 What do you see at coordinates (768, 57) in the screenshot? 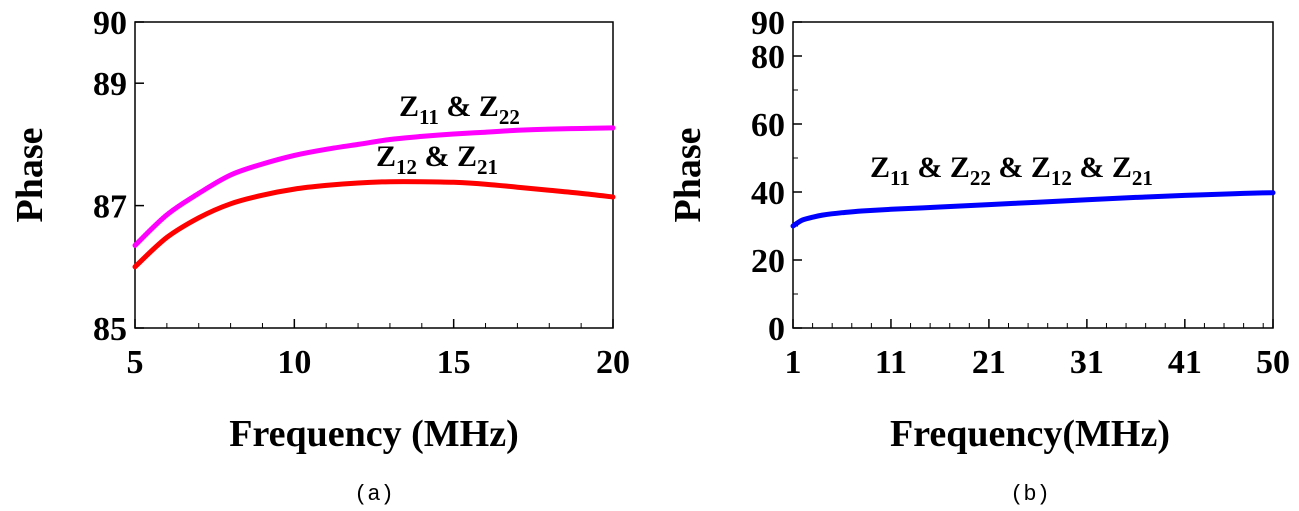
I see `chart-b-ytick-label-4: 80` at bounding box center [768, 57].